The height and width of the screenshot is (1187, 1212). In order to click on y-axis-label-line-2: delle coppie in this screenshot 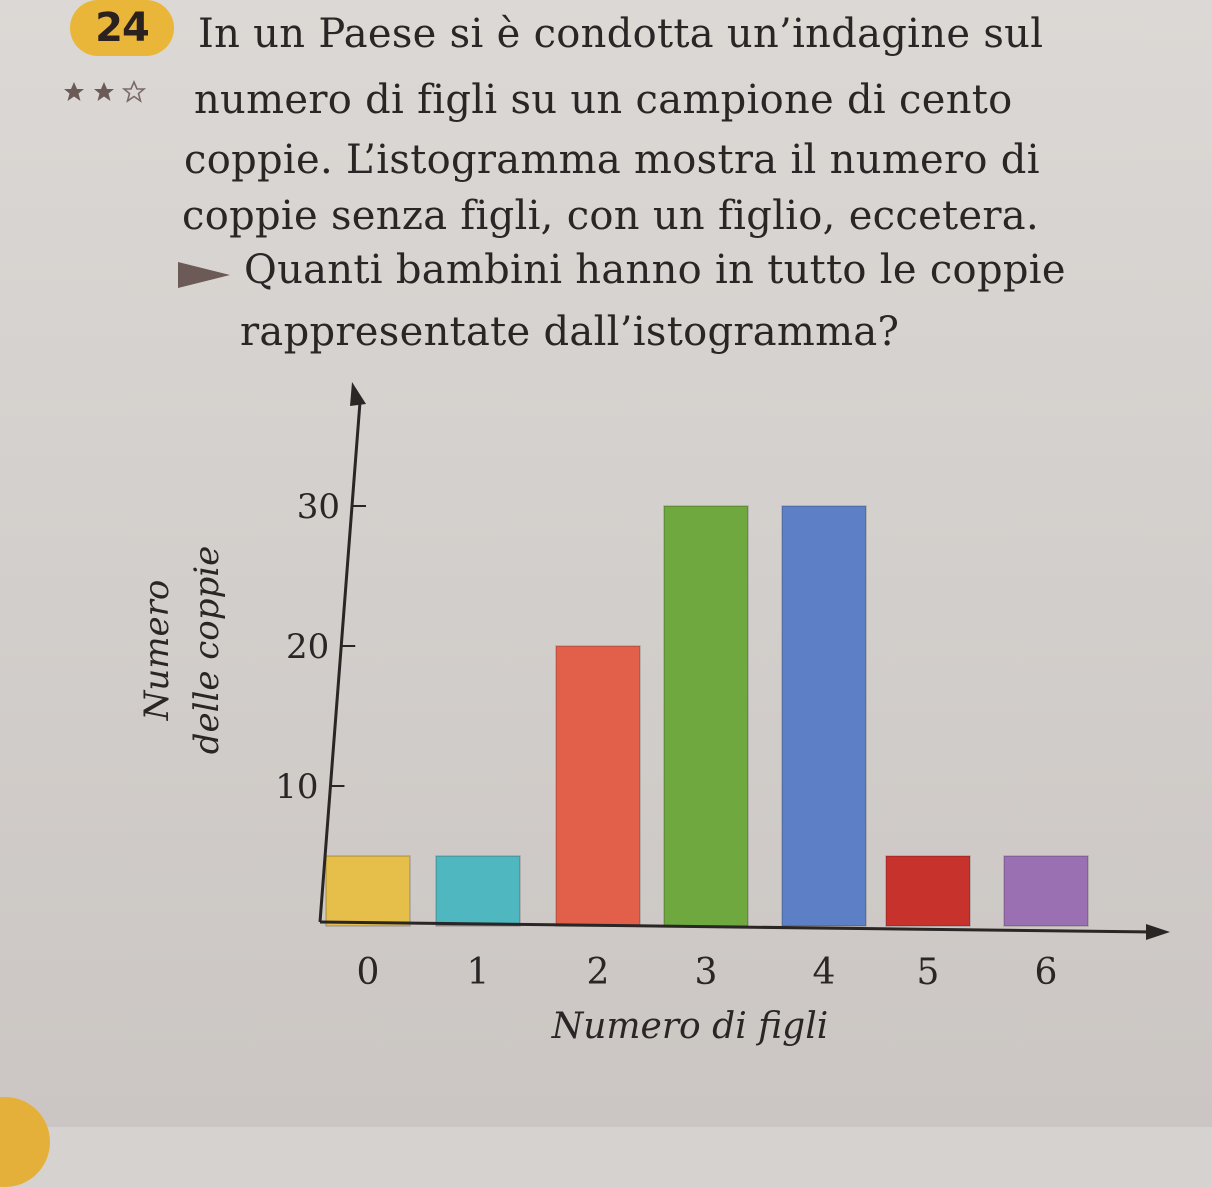, I will do `click(207, 650)`.